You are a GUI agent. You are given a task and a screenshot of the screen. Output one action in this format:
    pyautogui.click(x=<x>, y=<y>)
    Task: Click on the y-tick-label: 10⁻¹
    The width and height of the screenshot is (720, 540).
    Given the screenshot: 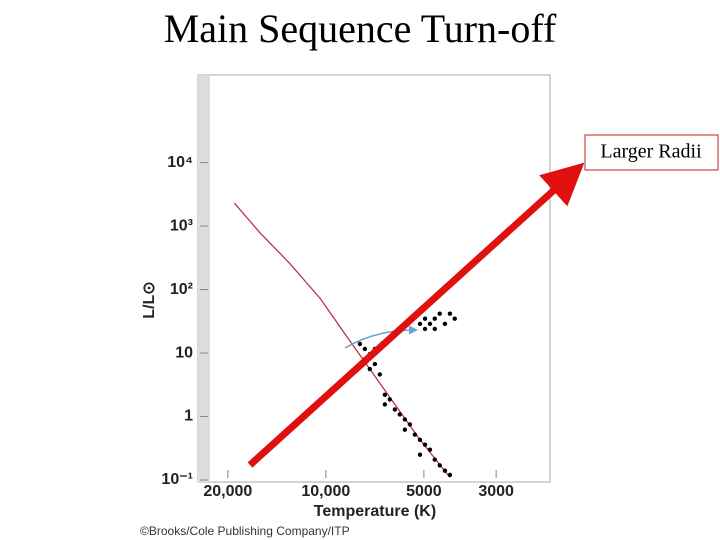 What is the action you would take?
    pyautogui.click(x=177, y=479)
    